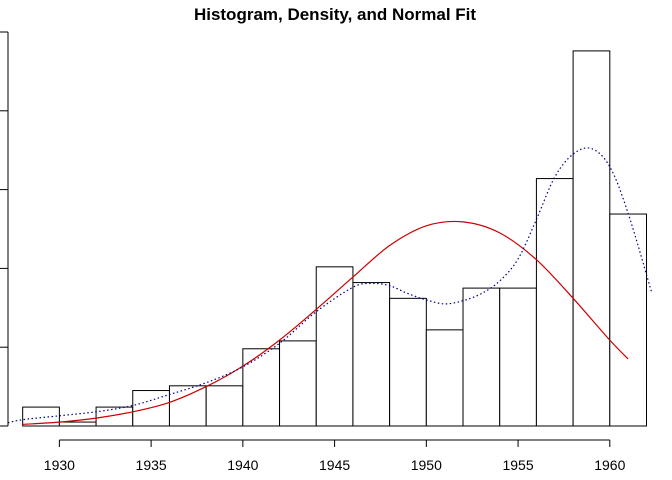  I want to click on x-tick-label-1945: 1945, so click(334, 465).